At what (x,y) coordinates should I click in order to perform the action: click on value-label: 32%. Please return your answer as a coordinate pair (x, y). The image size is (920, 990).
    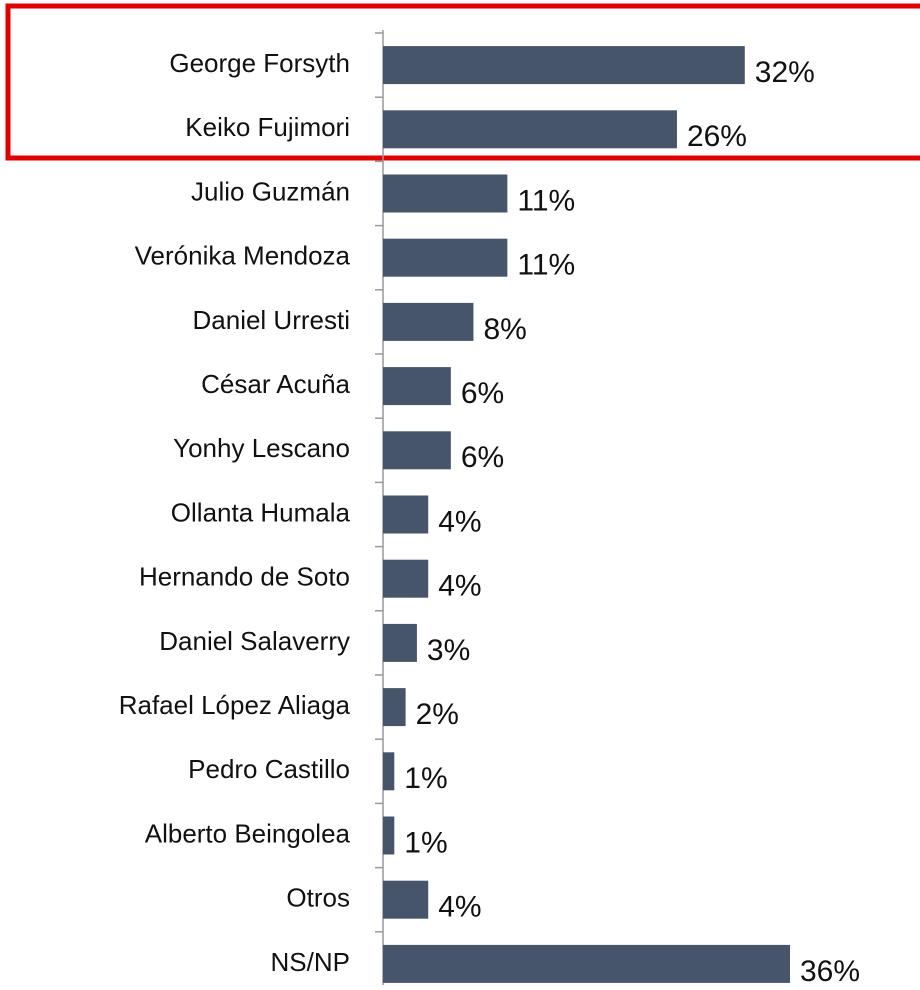
    Looking at the image, I should click on (785, 72).